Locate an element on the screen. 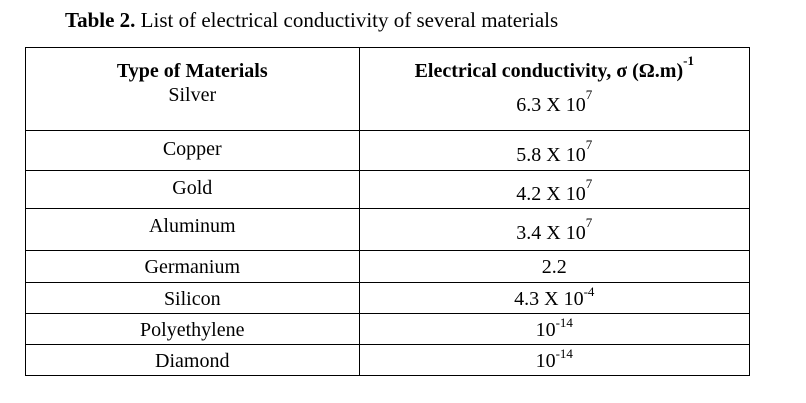  cell-material: Diamond is located at coordinates (192, 360).